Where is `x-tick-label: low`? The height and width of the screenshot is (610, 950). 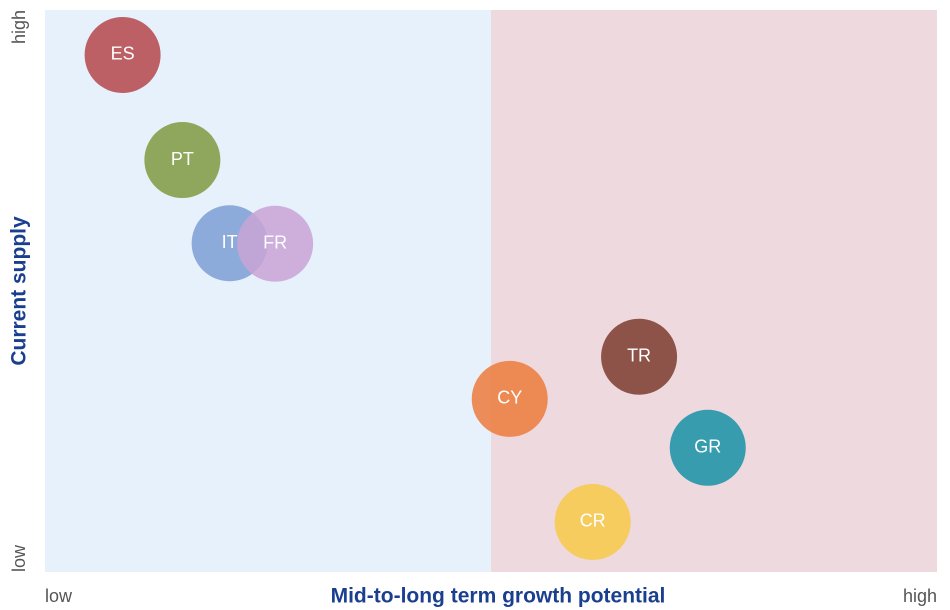
x-tick-label: low is located at coordinates (59, 596).